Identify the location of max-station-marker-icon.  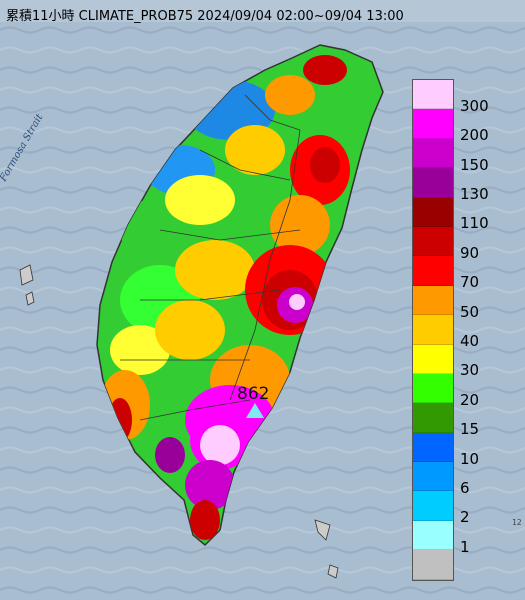
(255, 410).